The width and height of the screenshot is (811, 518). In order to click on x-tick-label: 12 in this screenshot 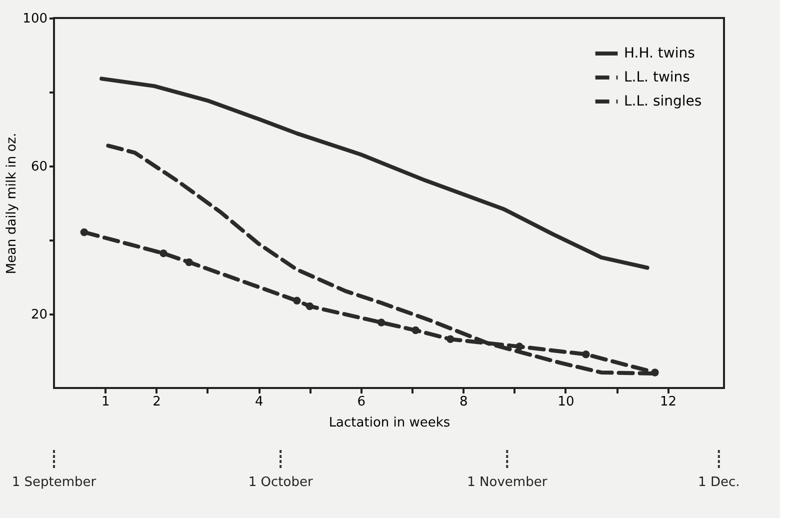, I will do `click(668, 402)`.